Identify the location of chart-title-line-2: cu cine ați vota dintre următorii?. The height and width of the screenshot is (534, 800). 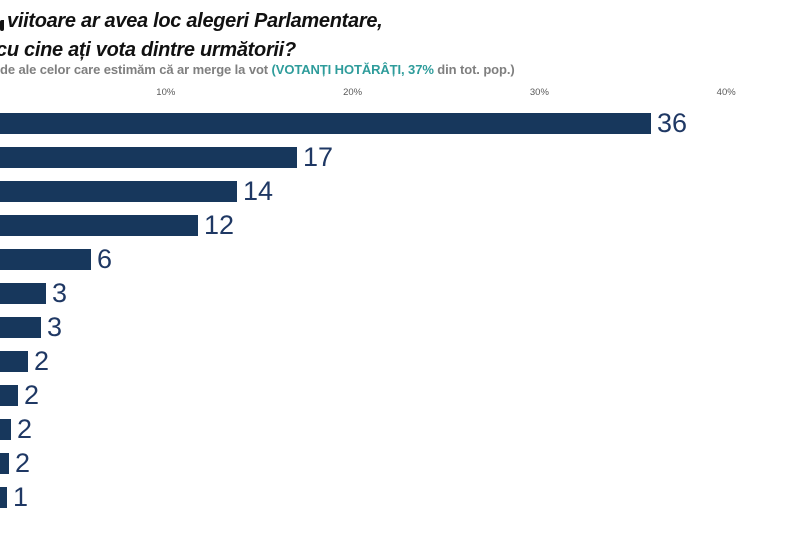
(148, 50).